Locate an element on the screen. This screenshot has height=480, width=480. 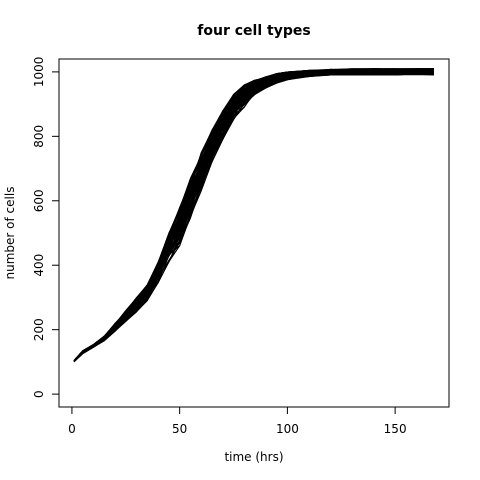
y-tick-label: 0 is located at coordinates (39, 394).